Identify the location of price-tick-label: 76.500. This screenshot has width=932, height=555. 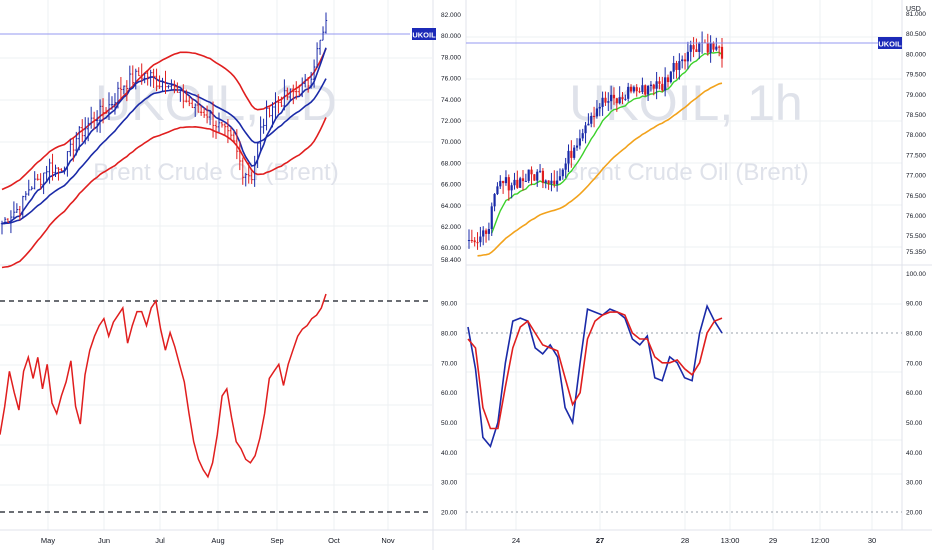
(916, 196).